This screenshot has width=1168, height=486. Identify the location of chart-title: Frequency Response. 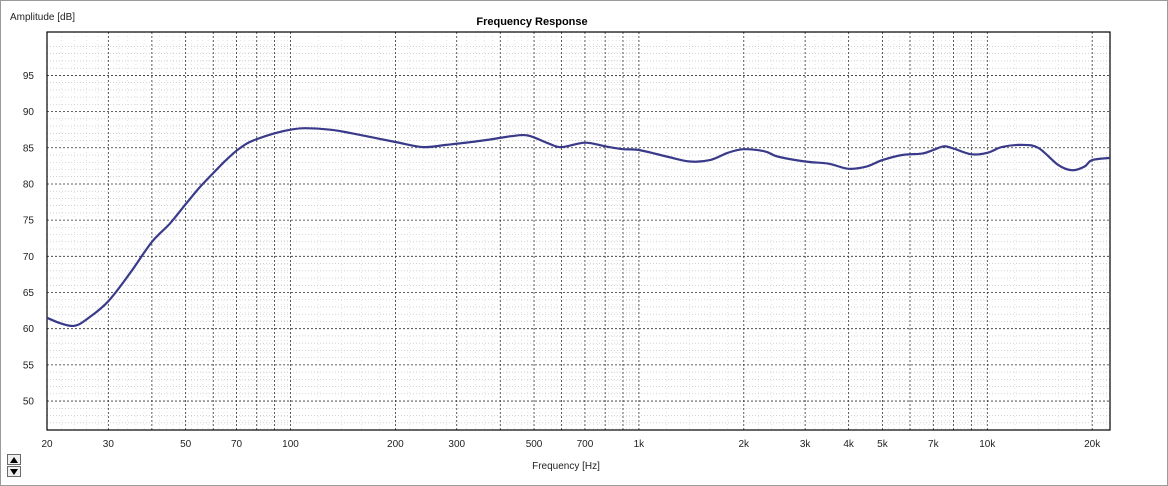
(531, 22).